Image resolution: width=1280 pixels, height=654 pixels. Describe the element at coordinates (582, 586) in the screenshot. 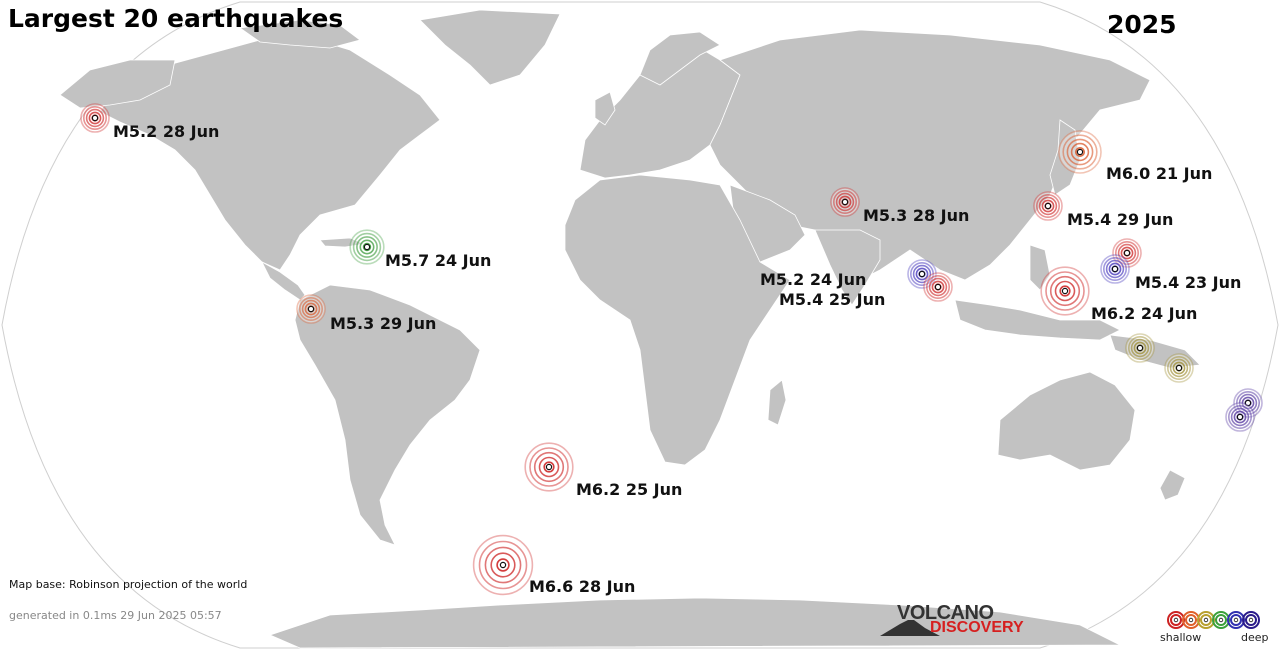

I see `quake-label: M6.6 28 Jun` at that location.